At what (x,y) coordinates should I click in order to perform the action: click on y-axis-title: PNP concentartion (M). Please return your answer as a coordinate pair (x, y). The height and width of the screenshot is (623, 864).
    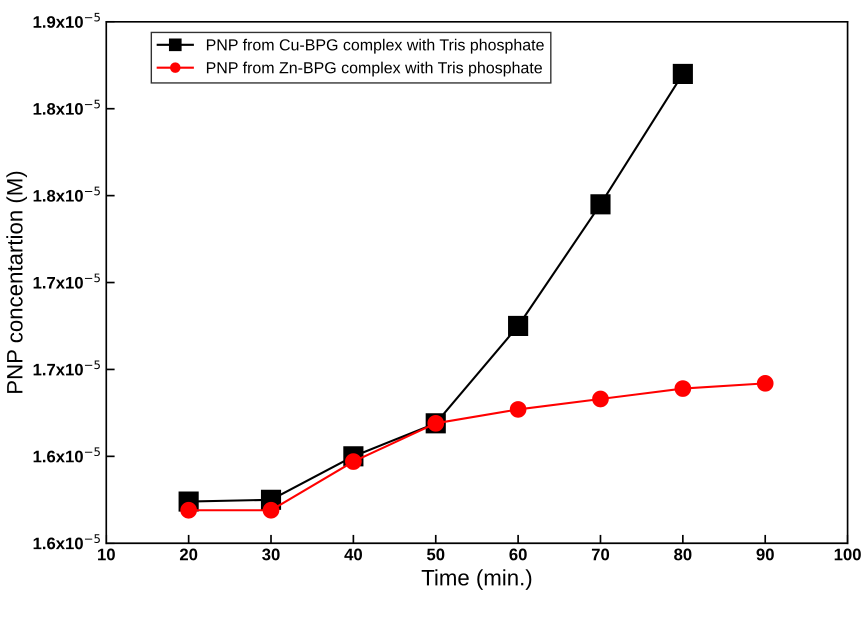
    Looking at the image, I should click on (17, 282).